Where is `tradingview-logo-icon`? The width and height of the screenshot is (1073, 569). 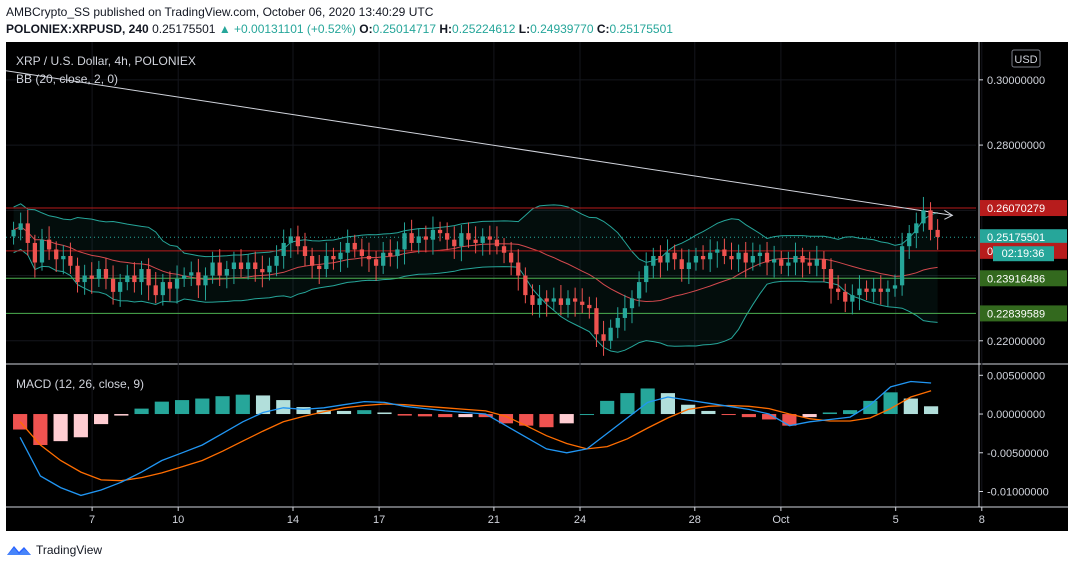 tradingview-logo-icon is located at coordinates (19, 550).